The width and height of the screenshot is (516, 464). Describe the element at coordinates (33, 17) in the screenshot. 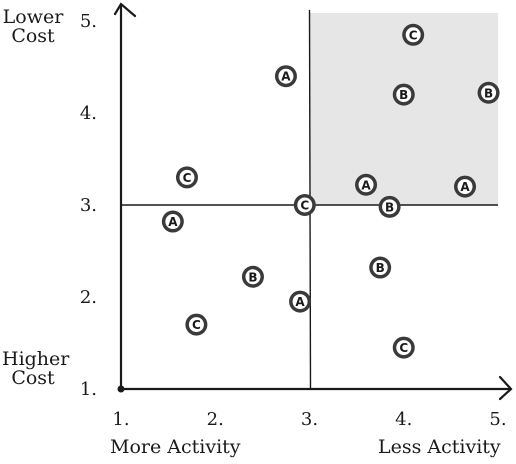

I see `y-axis-top-label-line1: Lower` at that location.